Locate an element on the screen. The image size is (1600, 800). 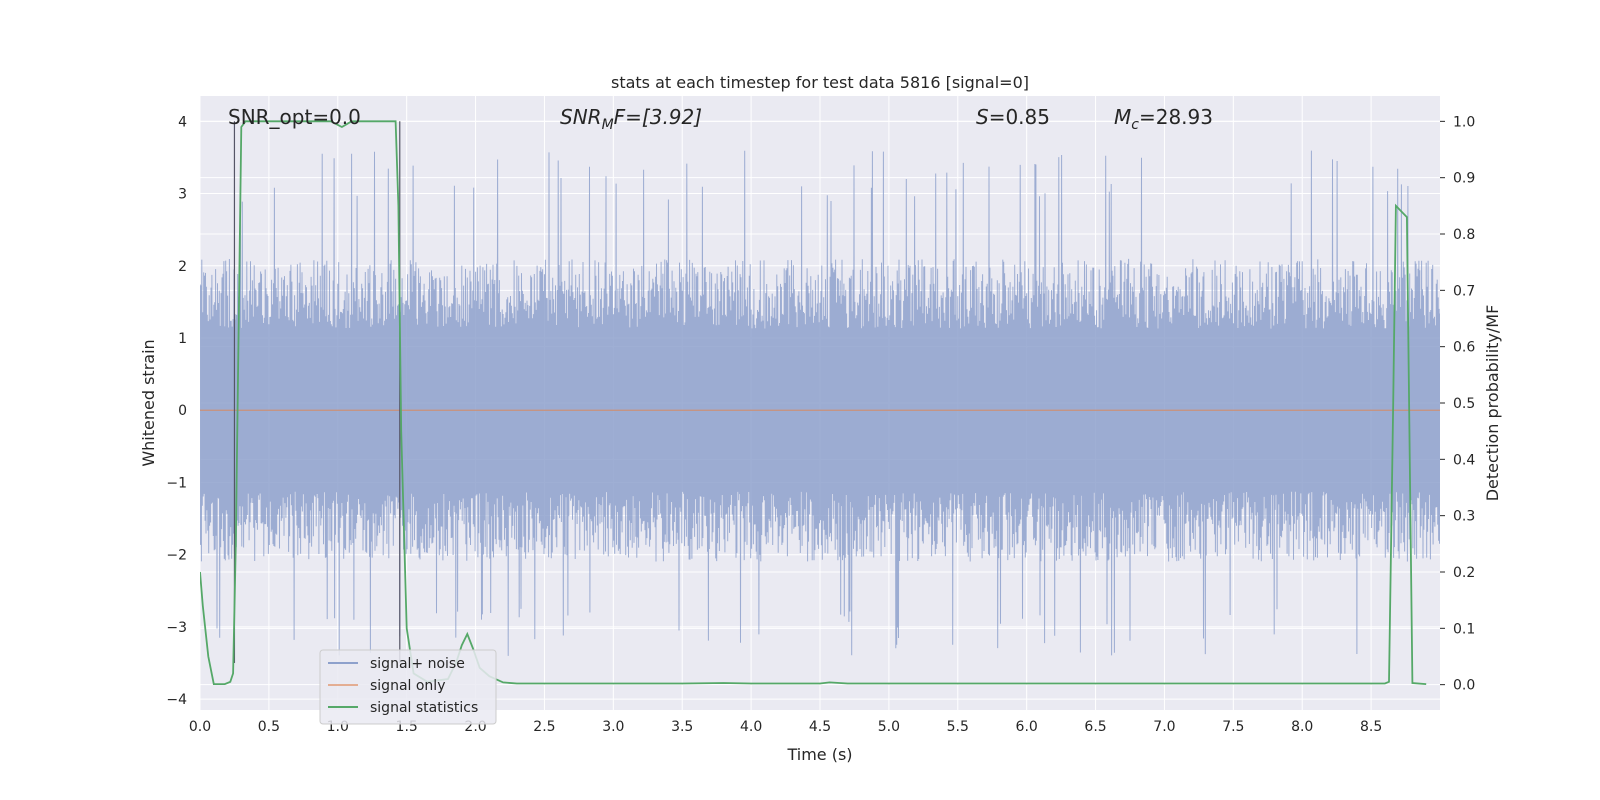
x-tick-label: 8.0 is located at coordinates (1302, 727).